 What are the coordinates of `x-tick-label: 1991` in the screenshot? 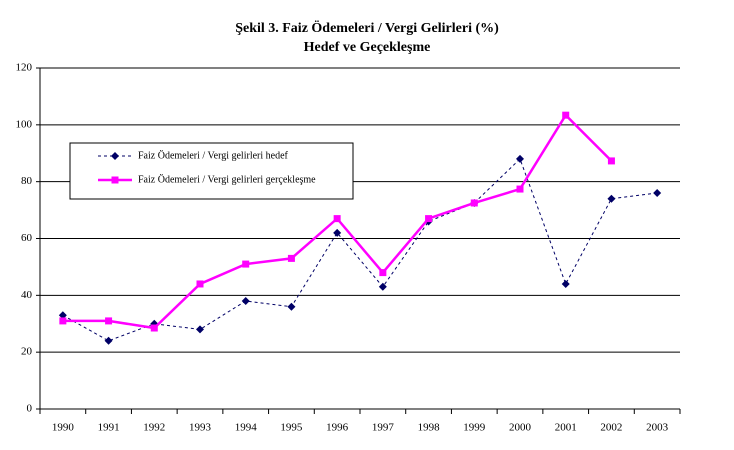 It's located at (109, 428).